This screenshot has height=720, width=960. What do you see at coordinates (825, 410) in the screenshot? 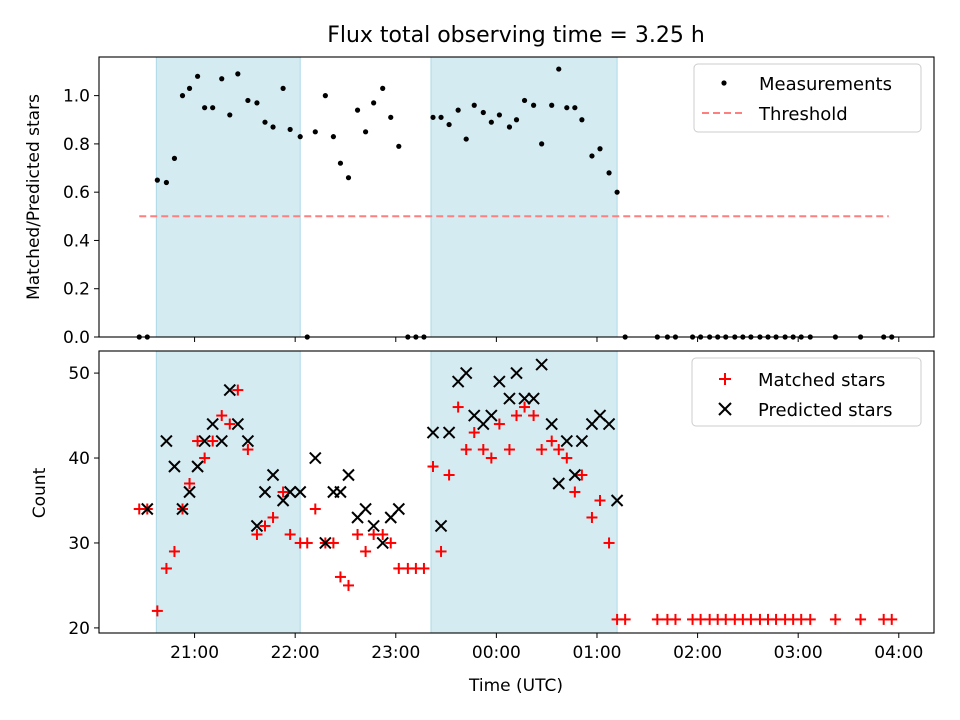
I see `legend-label-predicted-stars: Predicted stars` at bounding box center [825, 410].